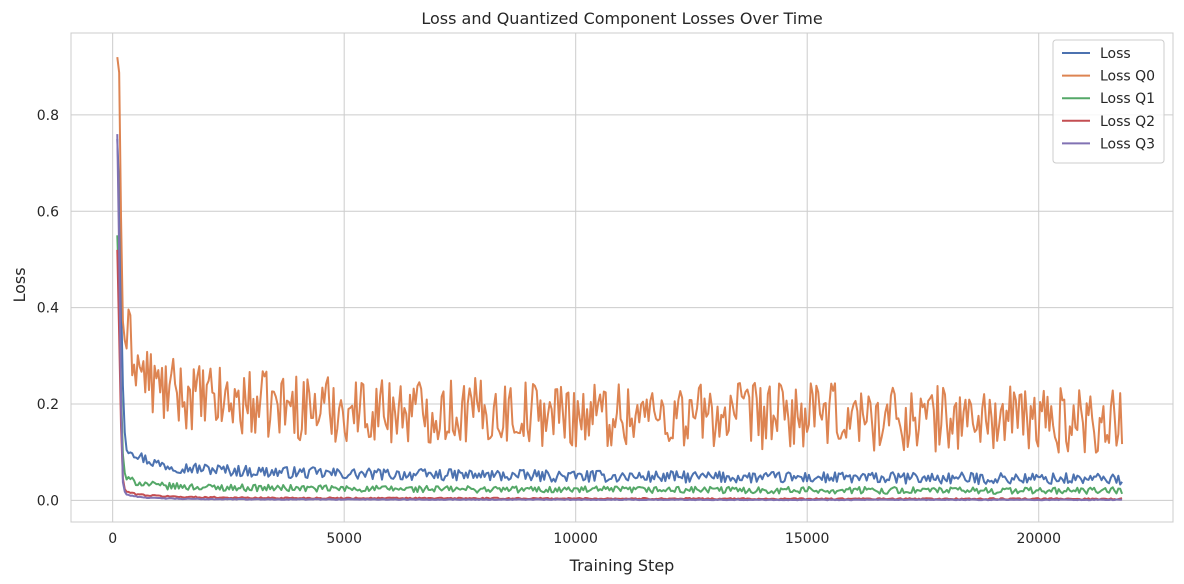 The width and height of the screenshot is (1184, 584). What do you see at coordinates (48, 212) in the screenshot?
I see `y-tick-label: 0.6` at bounding box center [48, 212].